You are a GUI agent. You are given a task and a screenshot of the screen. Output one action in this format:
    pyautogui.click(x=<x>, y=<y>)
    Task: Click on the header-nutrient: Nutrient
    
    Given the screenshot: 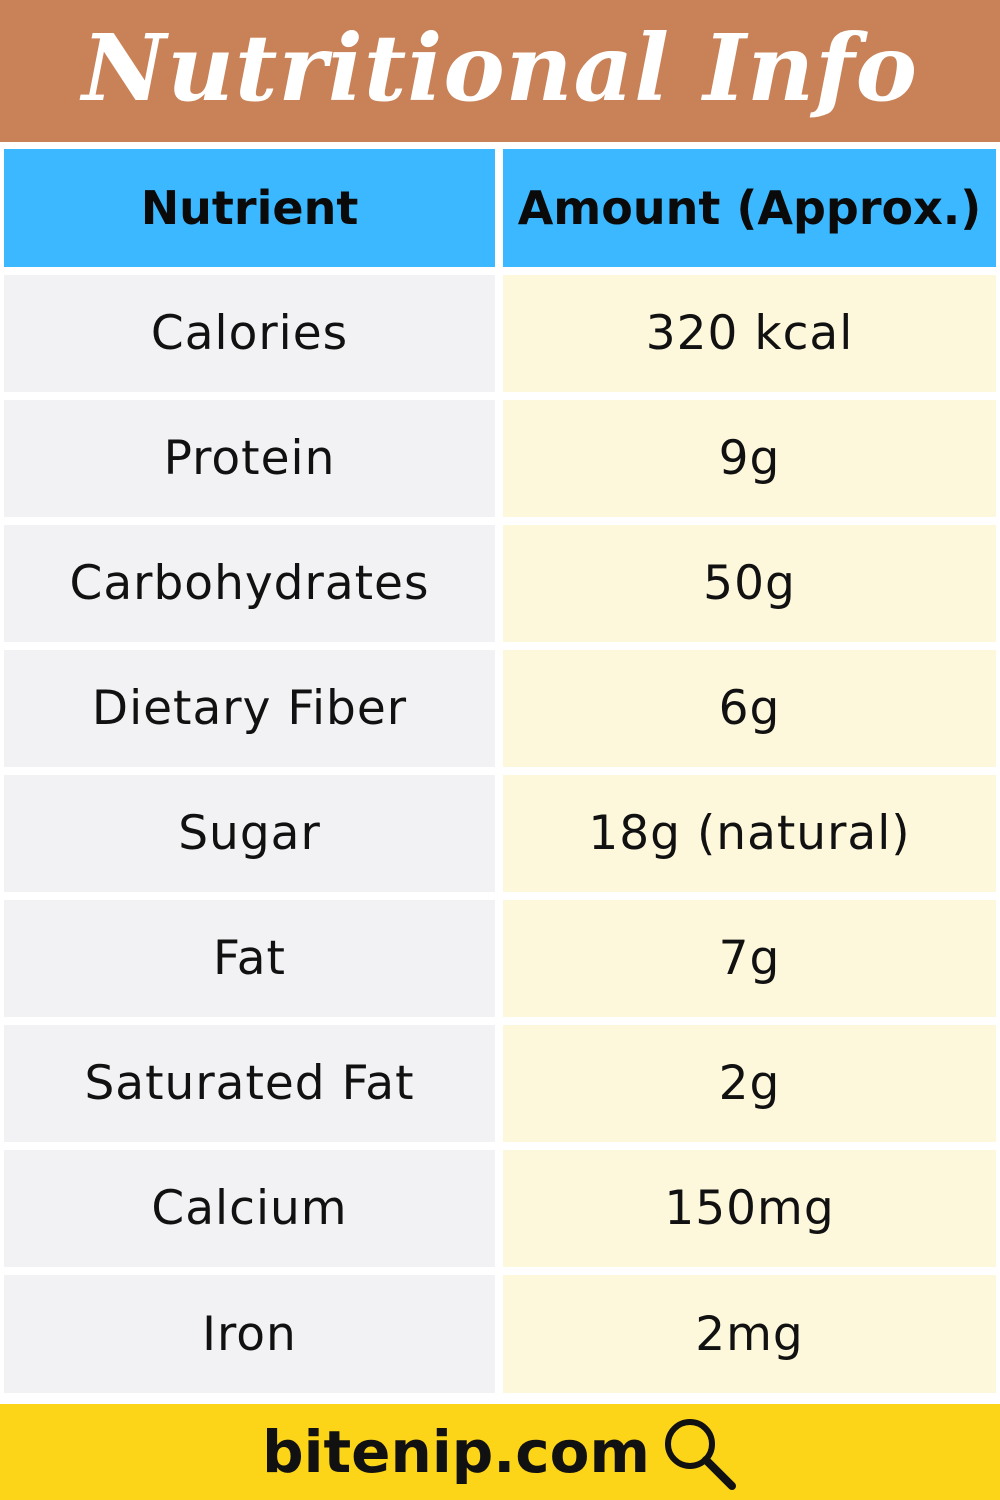 What is the action you would take?
    pyautogui.click(x=249, y=208)
    